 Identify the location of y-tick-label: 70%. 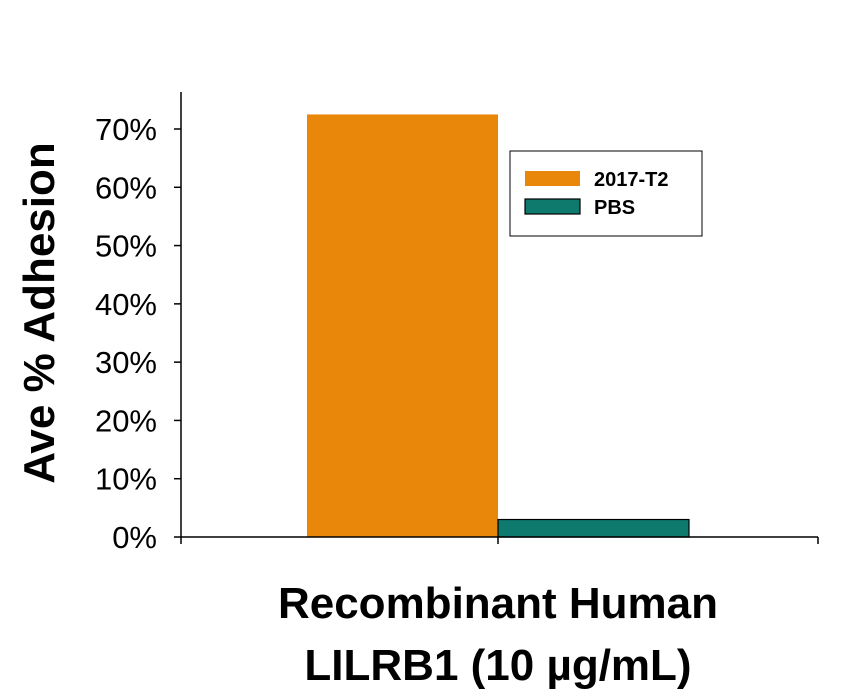
(126, 129).